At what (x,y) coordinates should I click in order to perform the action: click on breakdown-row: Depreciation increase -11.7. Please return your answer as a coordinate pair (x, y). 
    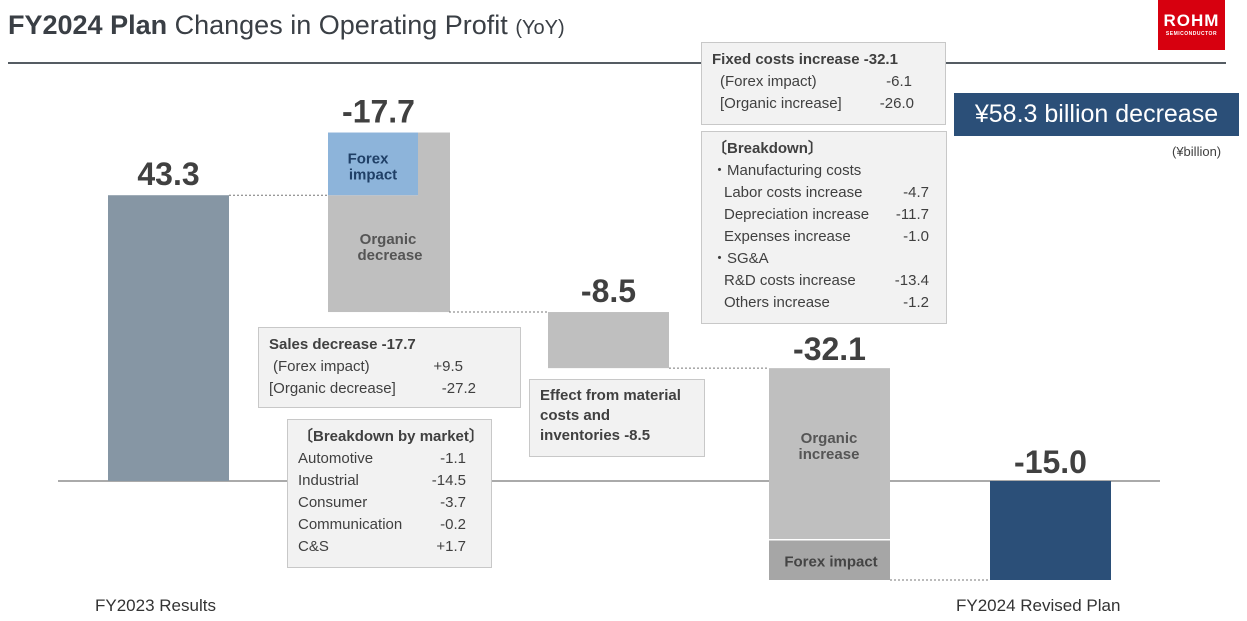
    Looking at the image, I should click on (820, 215).